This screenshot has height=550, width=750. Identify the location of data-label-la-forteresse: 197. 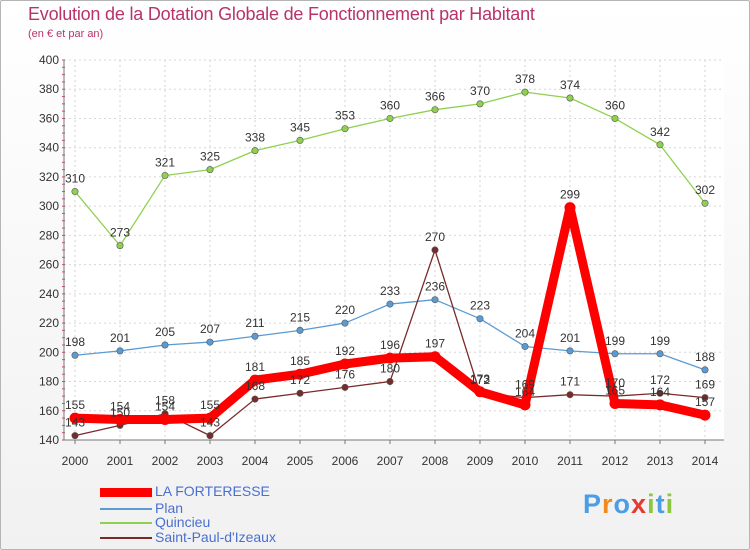
(435, 344).